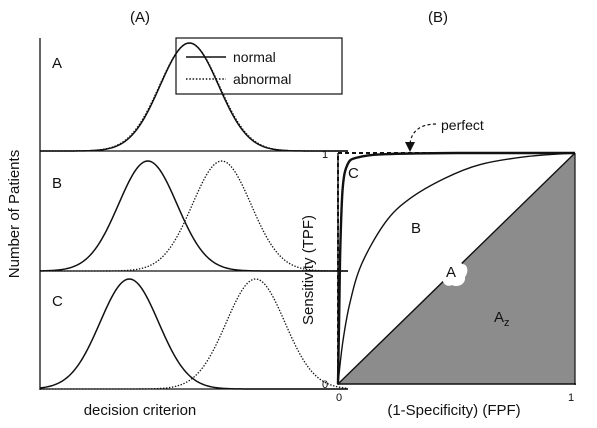  What do you see at coordinates (325, 385) in the screenshot?
I see `y-tick-0: 0` at bounding box center [325, 385].